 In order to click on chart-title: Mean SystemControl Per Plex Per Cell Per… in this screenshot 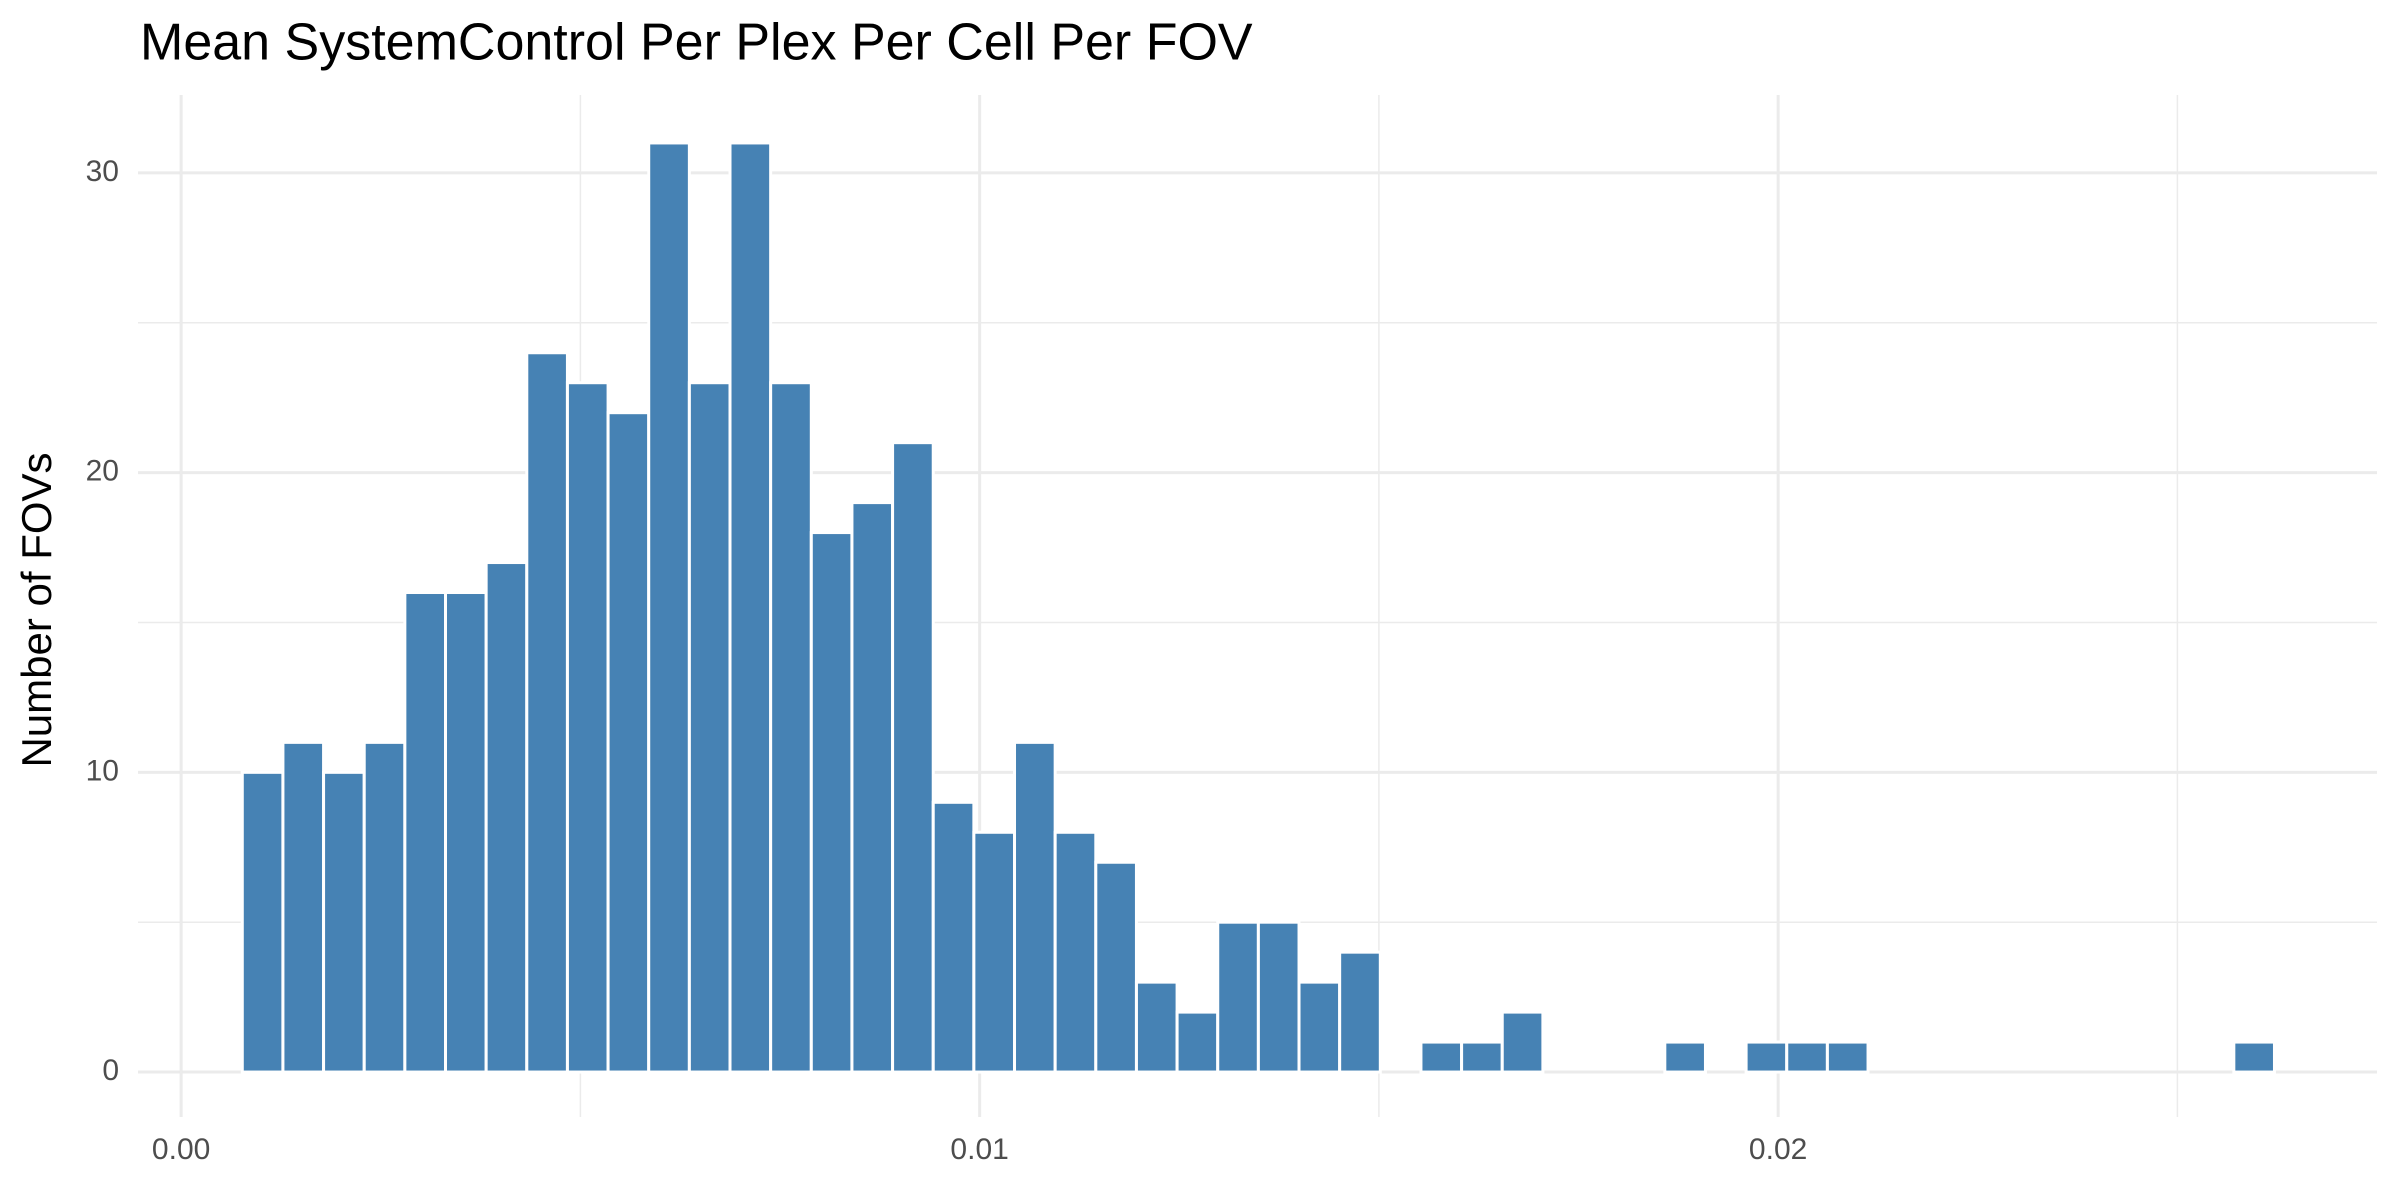, I will do `click(696, 43)`.